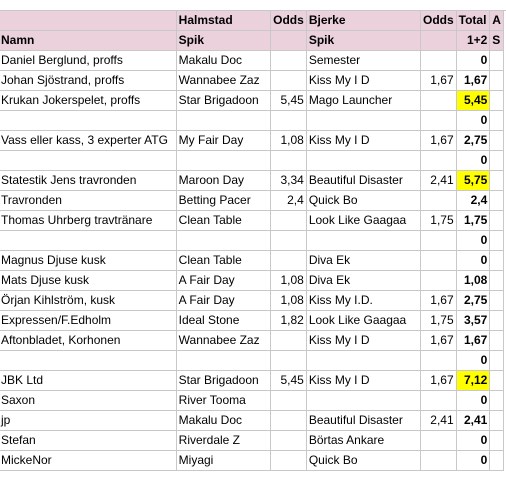 The width and height of the screenshot is (506, 479). Describe the element at coordinates (88, 380) in the screenshot. I see `name-cell: JBK Ltd` at that location.